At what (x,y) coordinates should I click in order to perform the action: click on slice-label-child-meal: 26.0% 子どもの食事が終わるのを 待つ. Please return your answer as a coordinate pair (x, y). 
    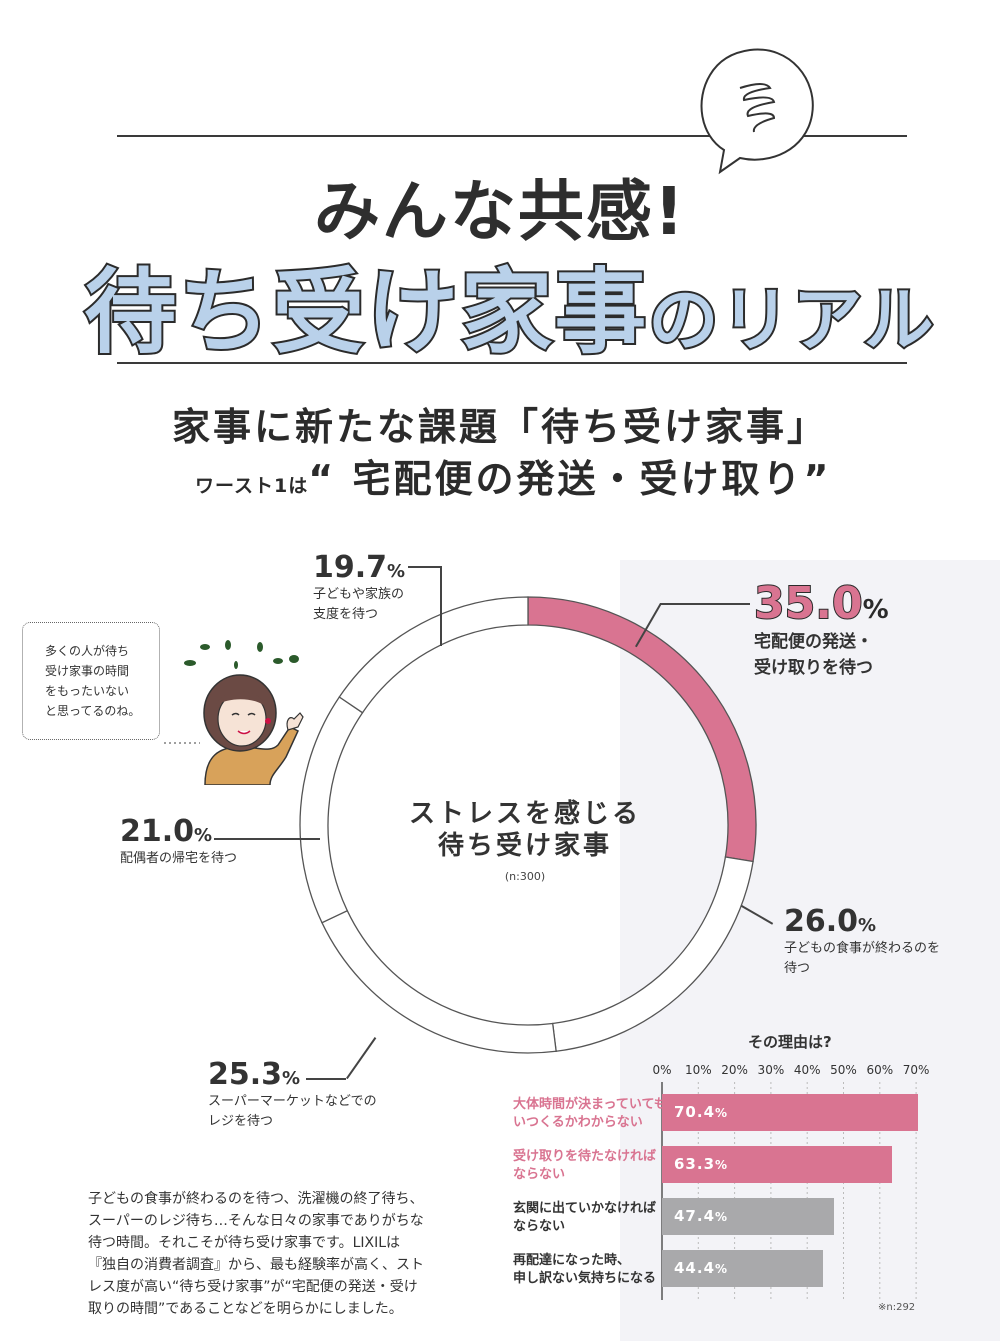
    Looking at the image, I should click on (862, 941).